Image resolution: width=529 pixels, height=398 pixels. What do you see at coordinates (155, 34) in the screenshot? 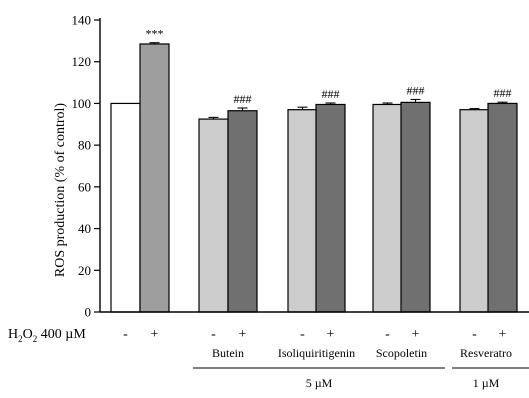
I see `significance-label: ***` at bounding box center [155, 34].